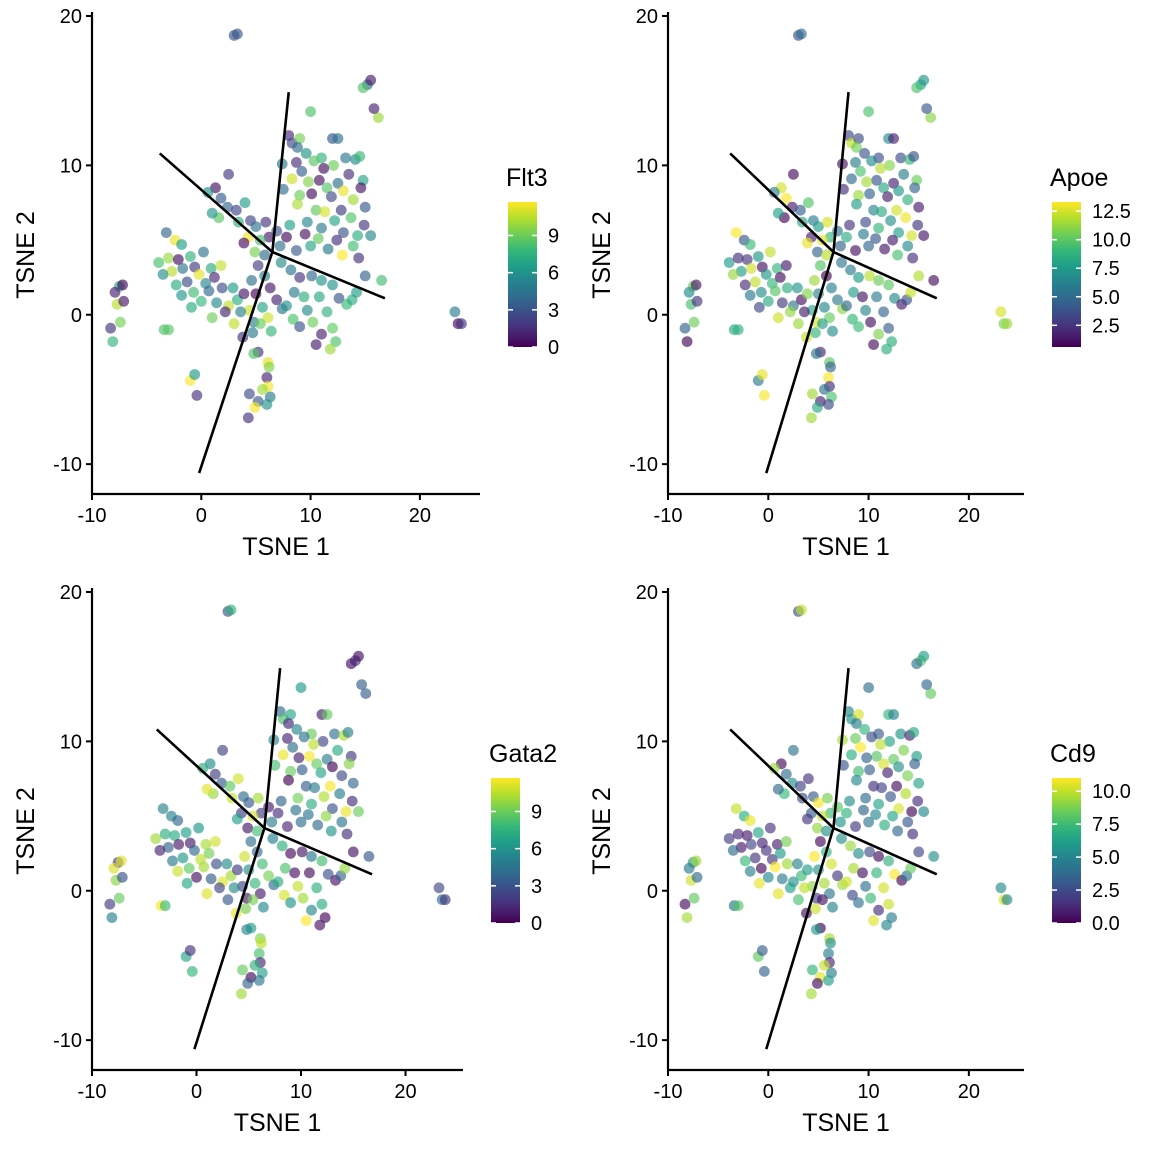 The width and height of the screenshot is (1152, 1152). I want to click on y-tick-label: 20, so click(647, 17).